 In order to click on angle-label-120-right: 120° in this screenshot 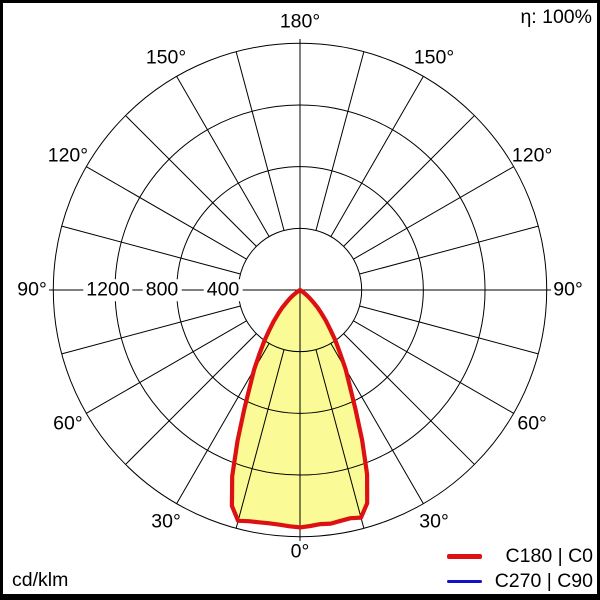, I will do `click(532, 155)`.